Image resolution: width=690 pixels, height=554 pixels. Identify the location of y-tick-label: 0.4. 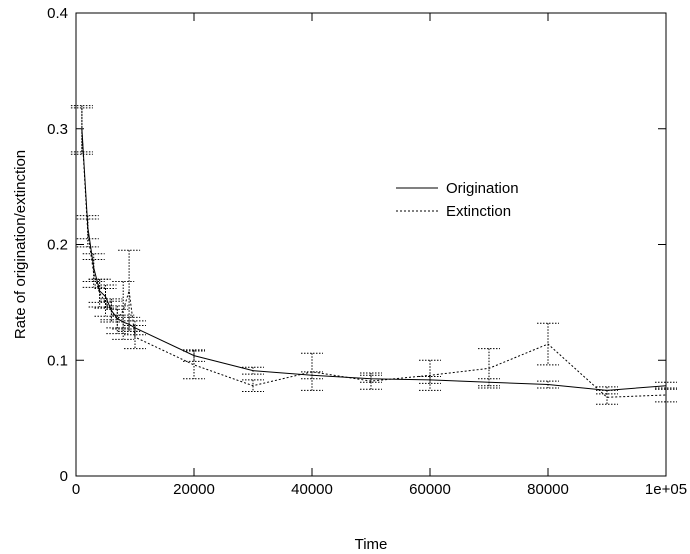
(57, 13).